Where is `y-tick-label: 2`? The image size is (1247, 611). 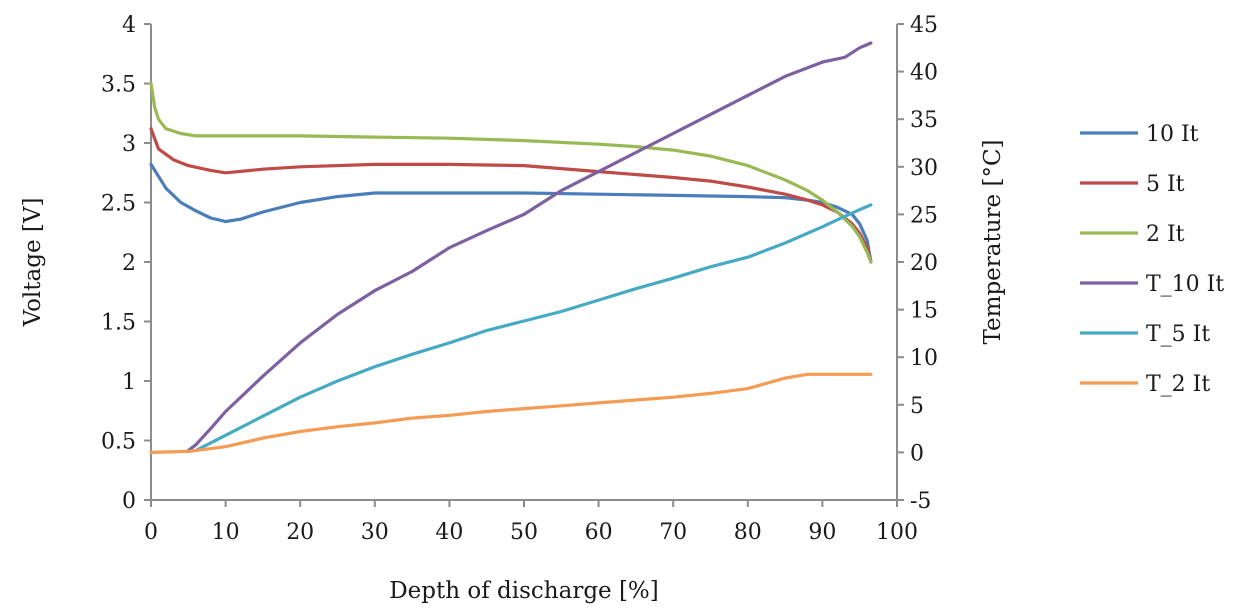
y-tick-label: 2 is located at coordinates (129, 263).